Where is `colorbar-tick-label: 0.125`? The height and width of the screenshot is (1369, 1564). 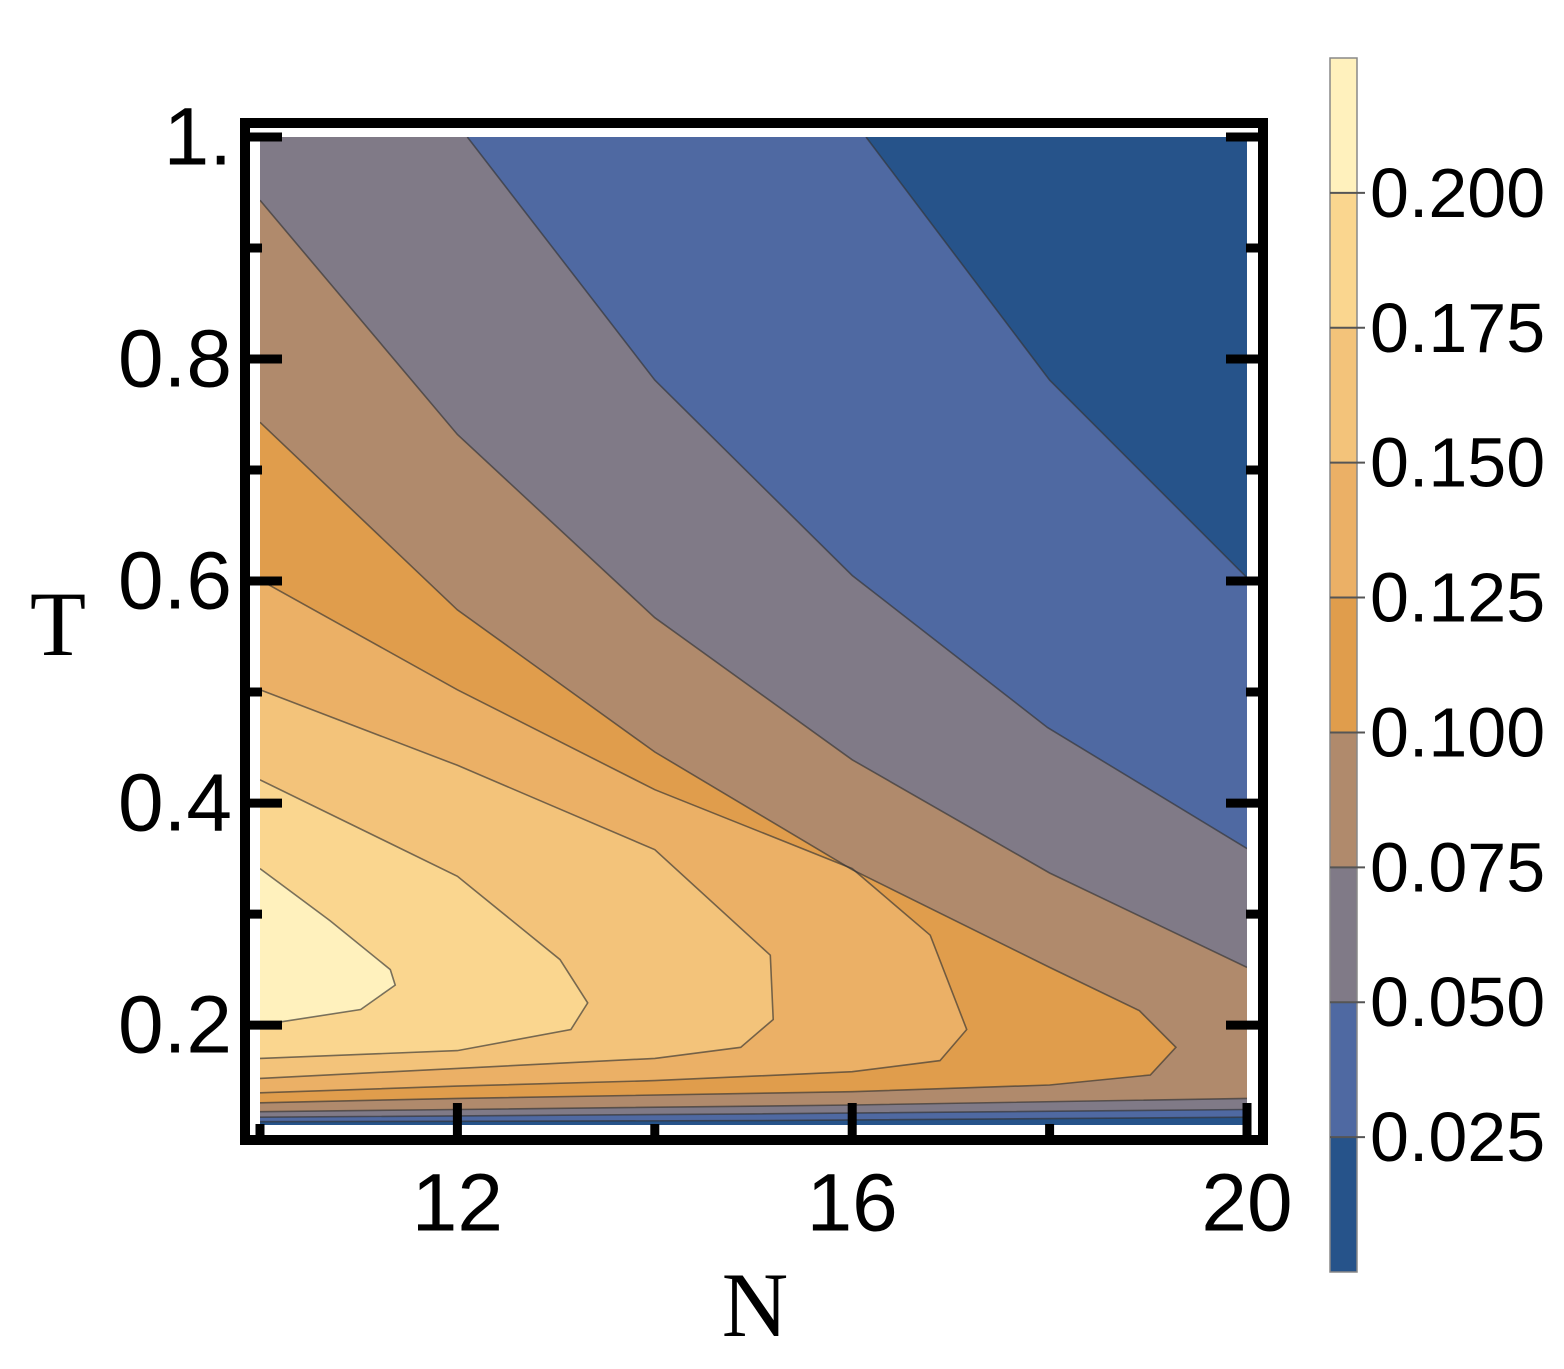
colorbar-tick-label: 0.125 is located at coordinates (1457, 598).